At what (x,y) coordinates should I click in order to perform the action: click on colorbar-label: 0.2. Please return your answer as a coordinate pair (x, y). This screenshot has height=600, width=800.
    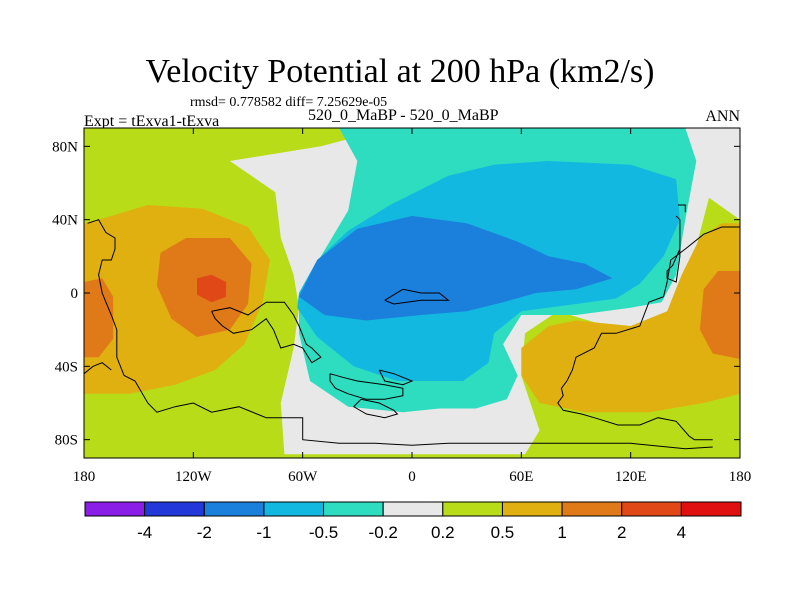
    Looking at the image, I should click on (443, 532).